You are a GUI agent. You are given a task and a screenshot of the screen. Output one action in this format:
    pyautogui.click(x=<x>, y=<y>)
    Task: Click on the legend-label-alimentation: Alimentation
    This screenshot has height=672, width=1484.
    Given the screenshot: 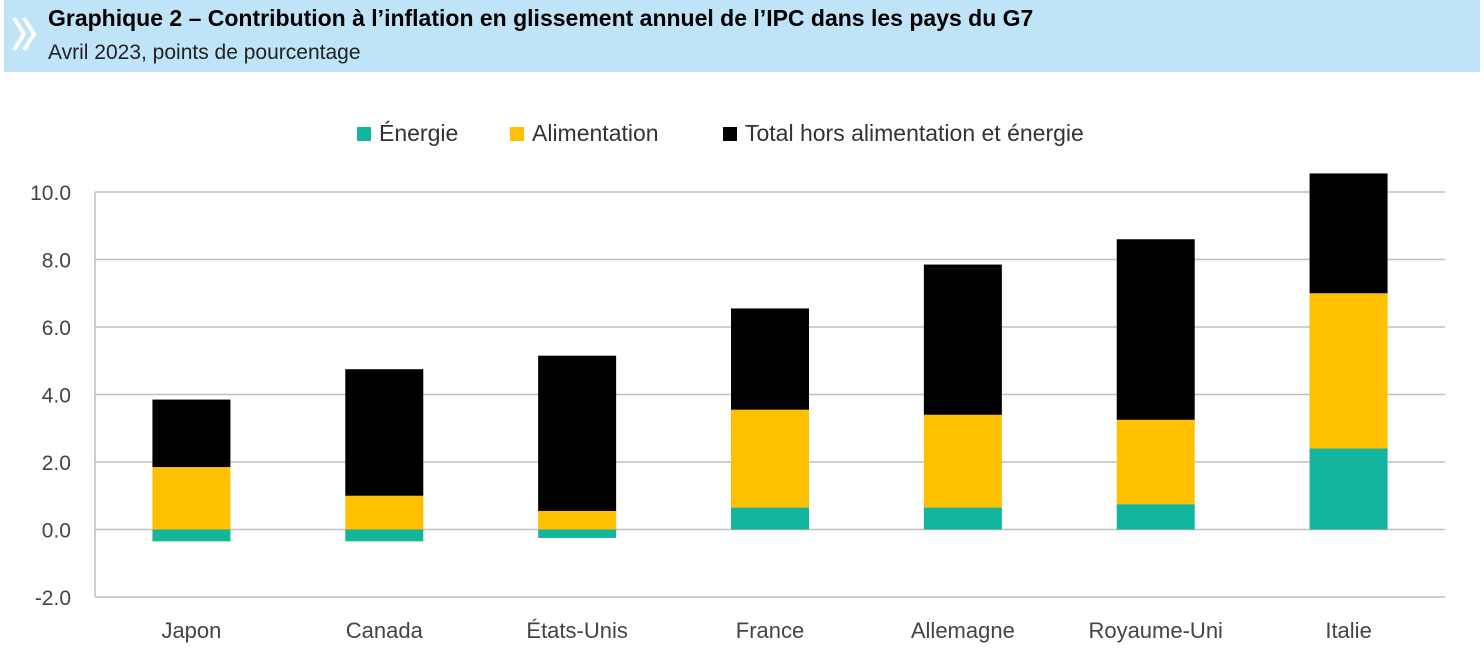 What is the action you would take?
    pyautogui.click(x=595, y=133)
    